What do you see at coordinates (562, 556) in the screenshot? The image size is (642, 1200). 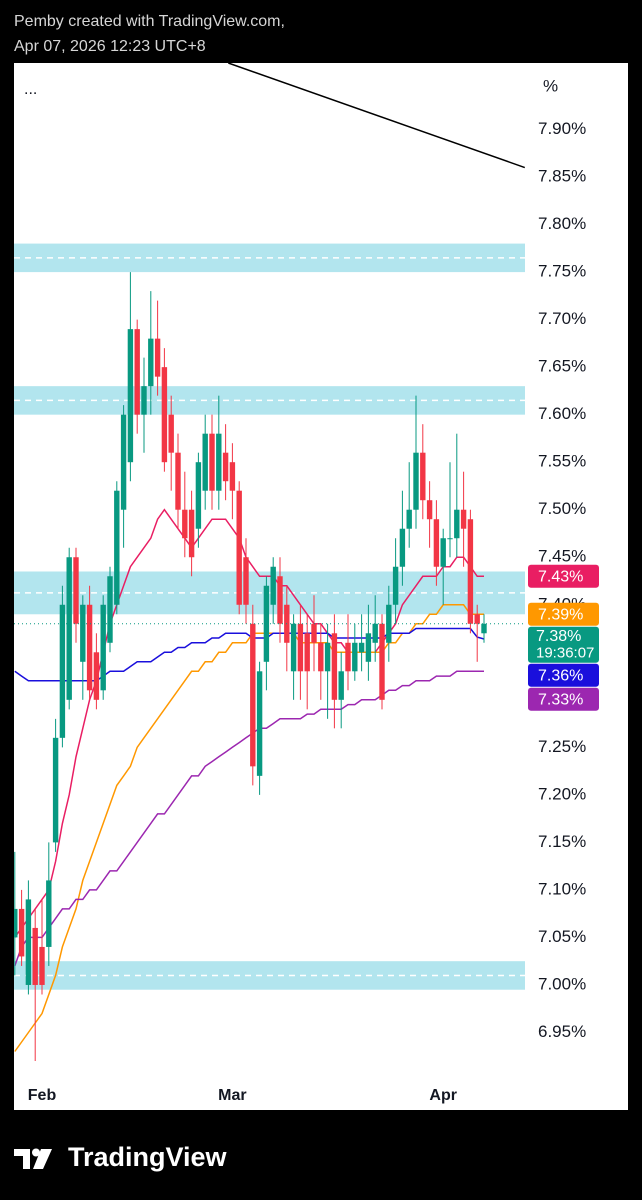 I see `y-tick-label: 7.45%` at bounding box center [562, 556].